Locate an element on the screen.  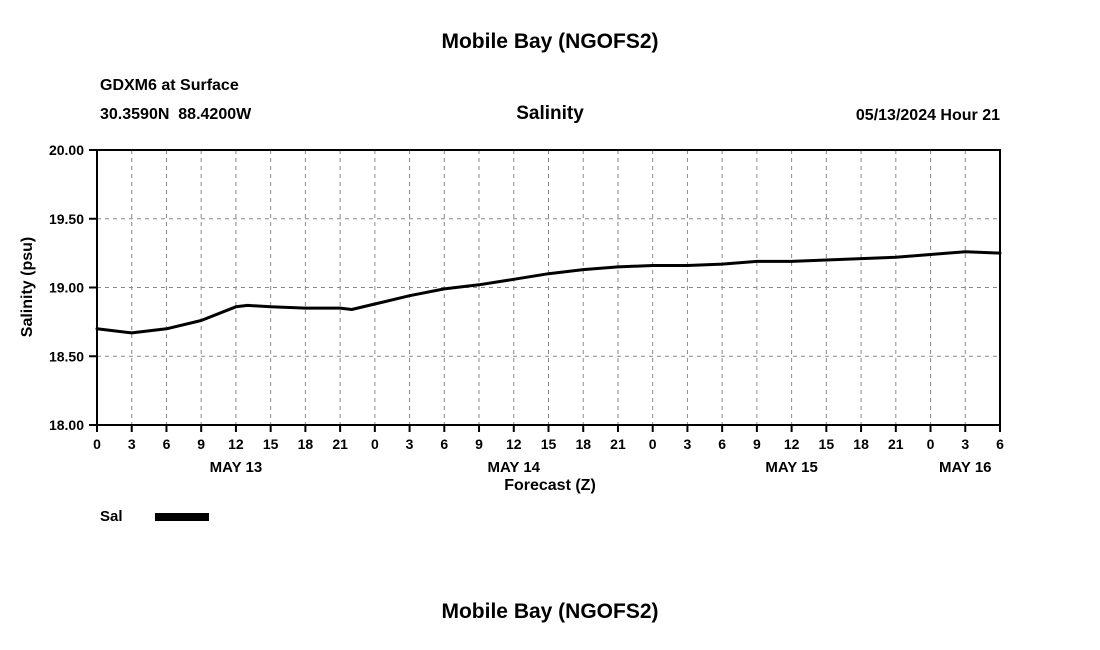
svg-text: 19.00 is located at coordinates (66, 288).